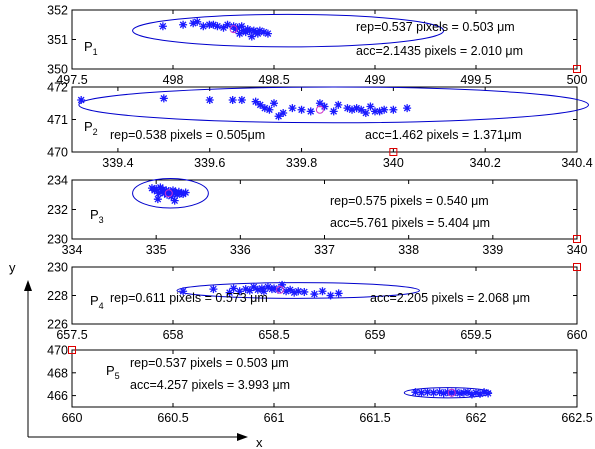 This screenshot has width=595, height=449. What do you see at coordinates (187, 135) in the screenshot?
I see `repeatability-annotation: rep=0.538 pixels = 0.505μm` at bounding box center [187, 135].